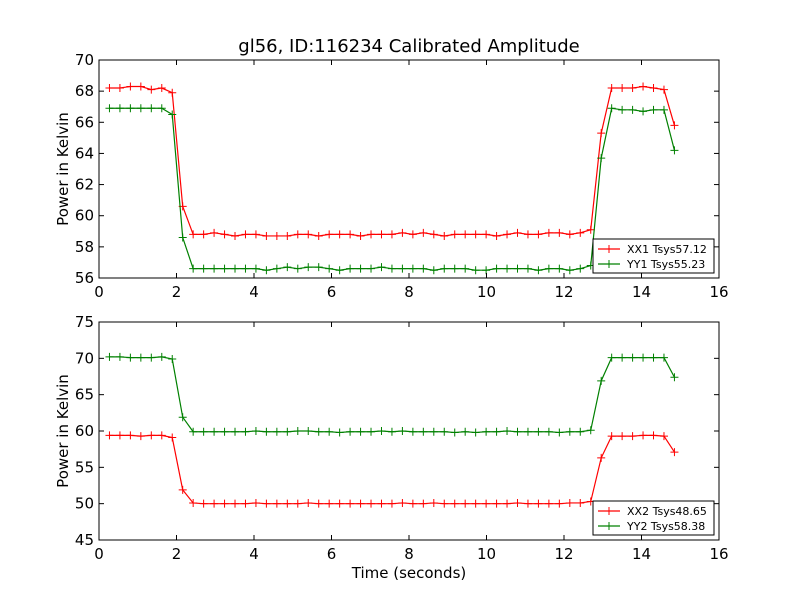  What do you see at coordinates (84, 322) in the screenshot?
I see `y-tick-label: 75` at bounding box center [84, 322].